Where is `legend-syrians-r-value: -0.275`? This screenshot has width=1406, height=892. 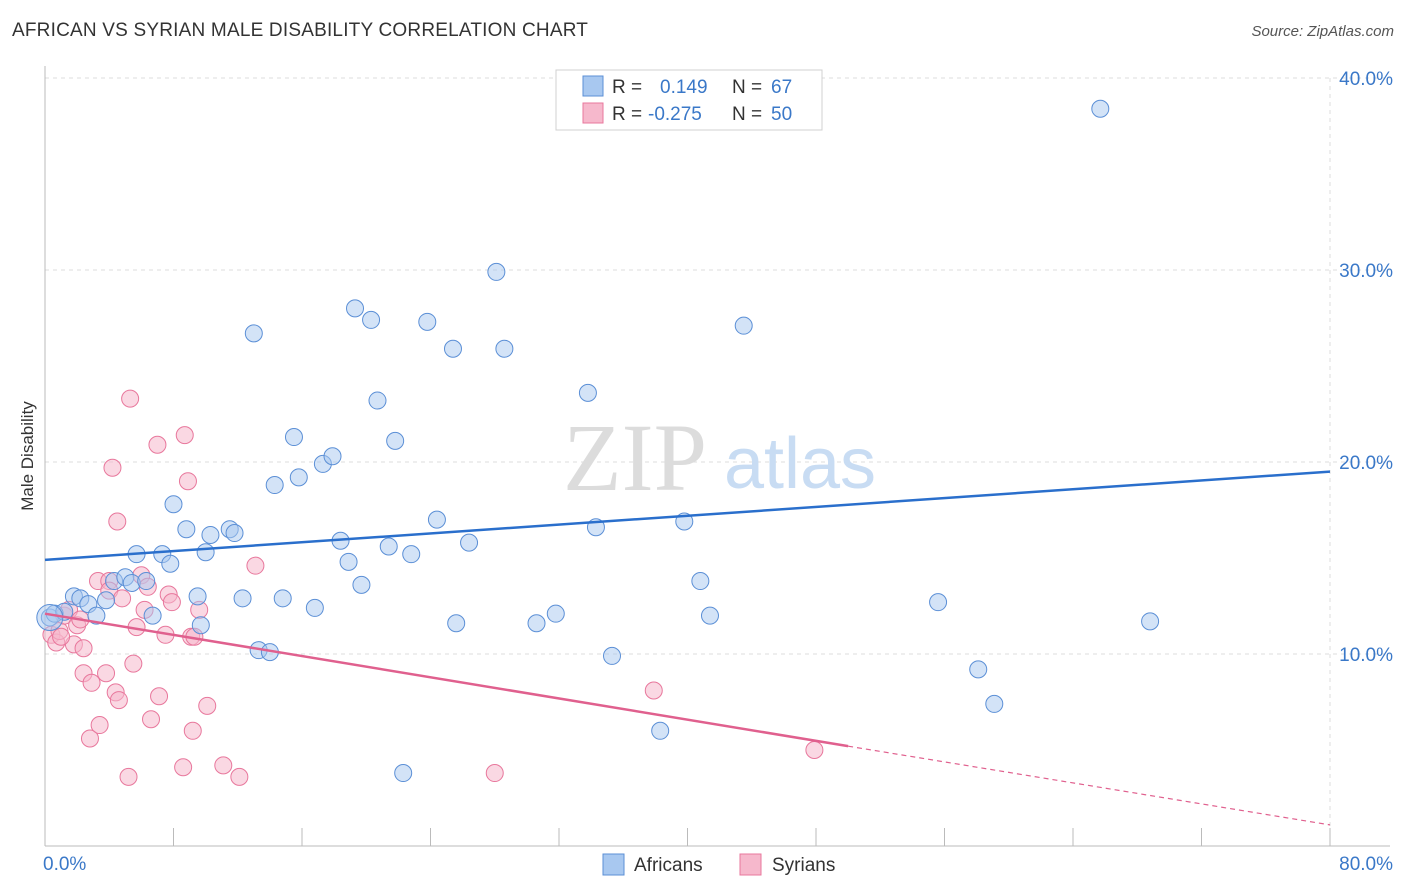
legend-syrians-r-value: -0.275 is located at coordinates (675, 114).